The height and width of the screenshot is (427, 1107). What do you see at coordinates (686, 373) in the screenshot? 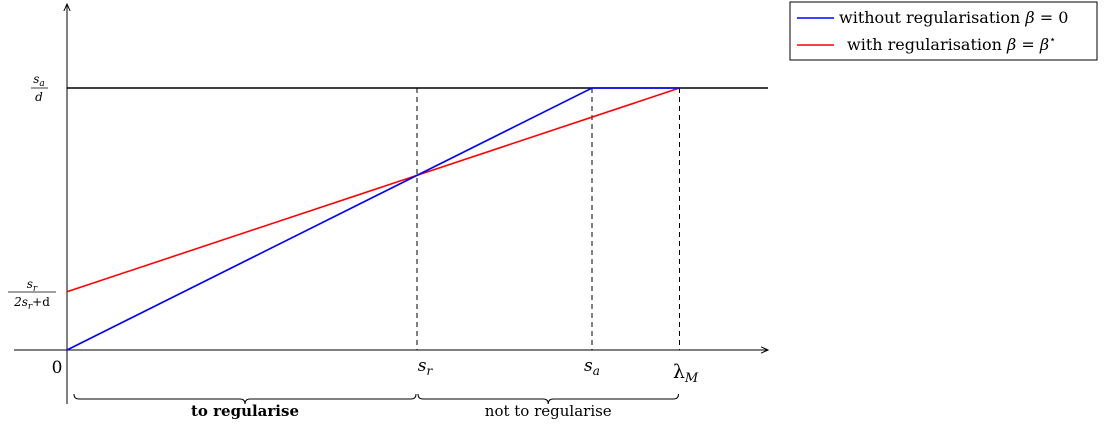
I see `x-tick-lambda-m: λM` at bounding box center [686, 373].